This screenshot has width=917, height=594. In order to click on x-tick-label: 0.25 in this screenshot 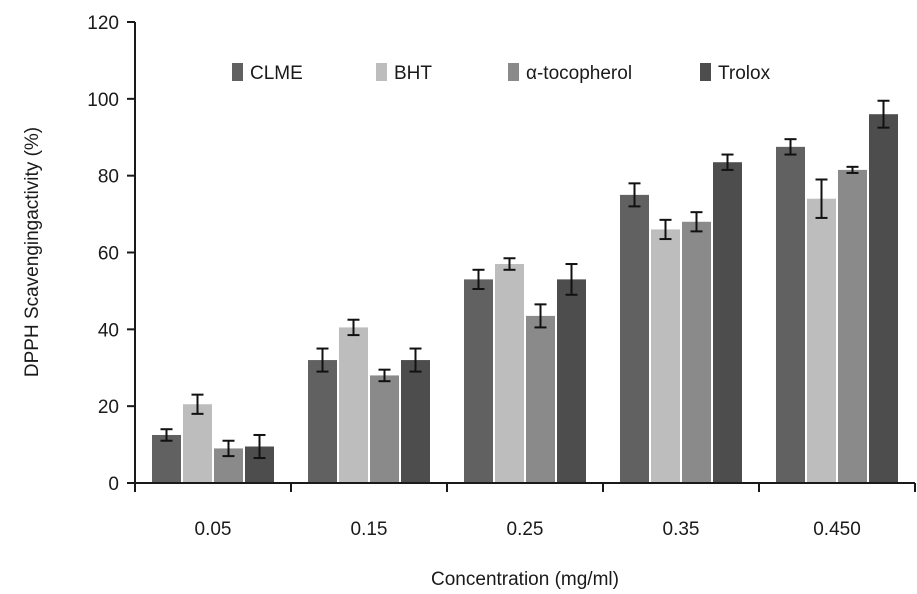, I will do `click(525, 529)`.